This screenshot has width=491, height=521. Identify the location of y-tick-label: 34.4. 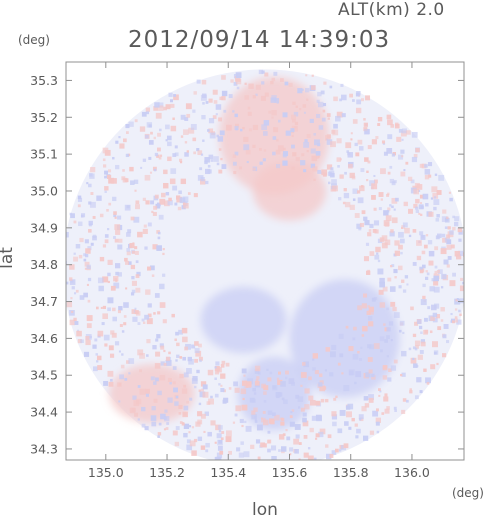
(44, 412).